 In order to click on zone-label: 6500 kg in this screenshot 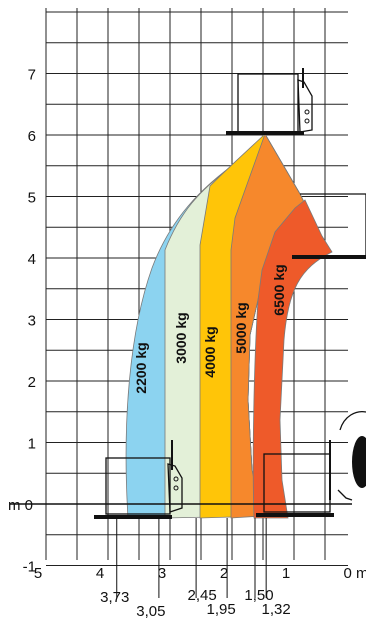, I will do `click(279, 289)`.